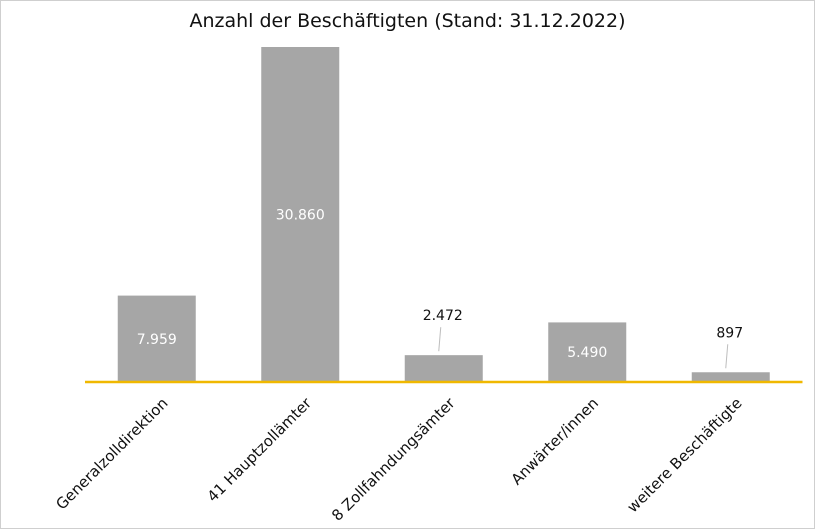 The image size is (815, 529). Describe the element at coordinates (111, 453) in the screenshot. I see `category-label-1: Generalzolldirektion` at that location.